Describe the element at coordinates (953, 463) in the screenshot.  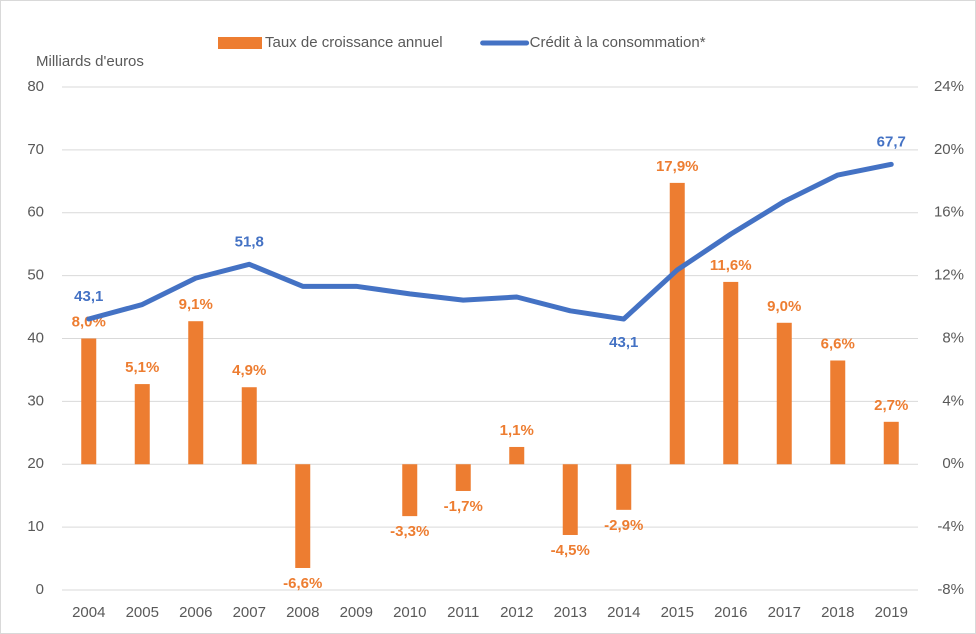
I see `y2-tick-label: 0%` at that location.